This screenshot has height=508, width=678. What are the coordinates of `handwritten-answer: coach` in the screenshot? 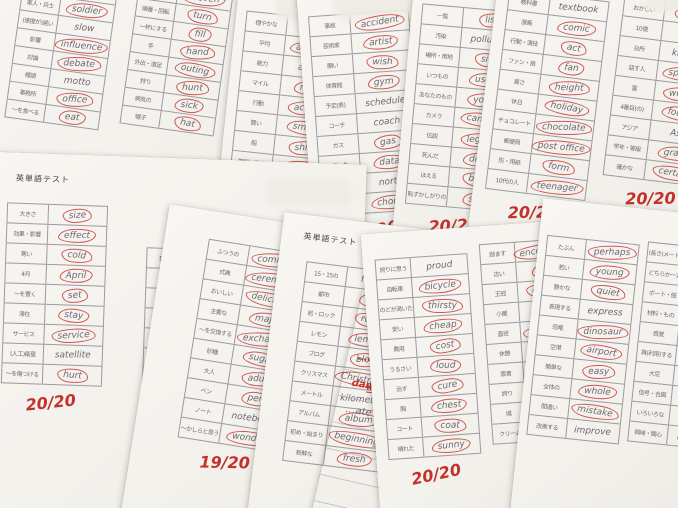 It's located at (386, 121).